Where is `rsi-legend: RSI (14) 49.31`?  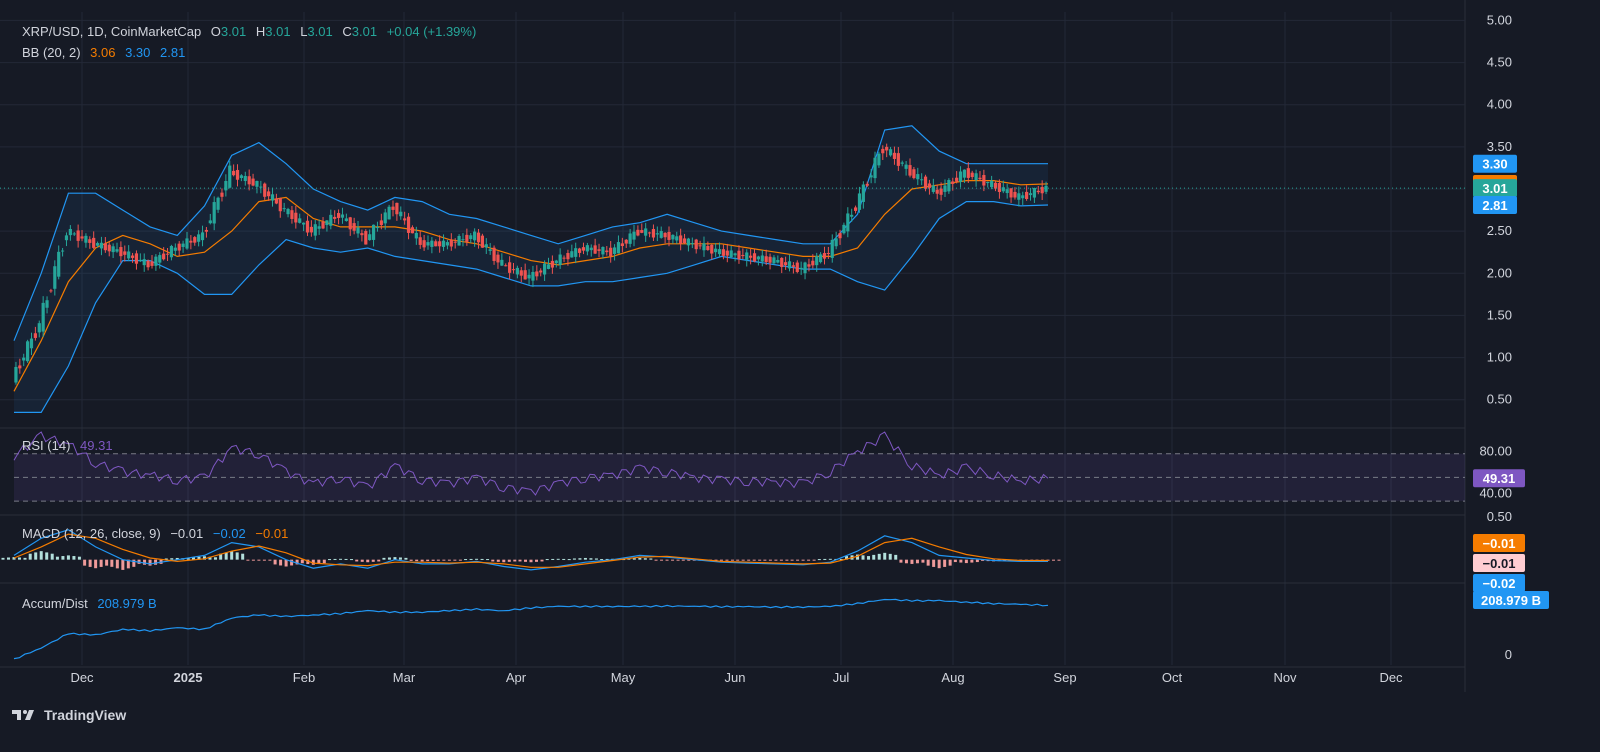 rsi-legend: RSI (14) 49.31 is located at coordinates (70, 445).